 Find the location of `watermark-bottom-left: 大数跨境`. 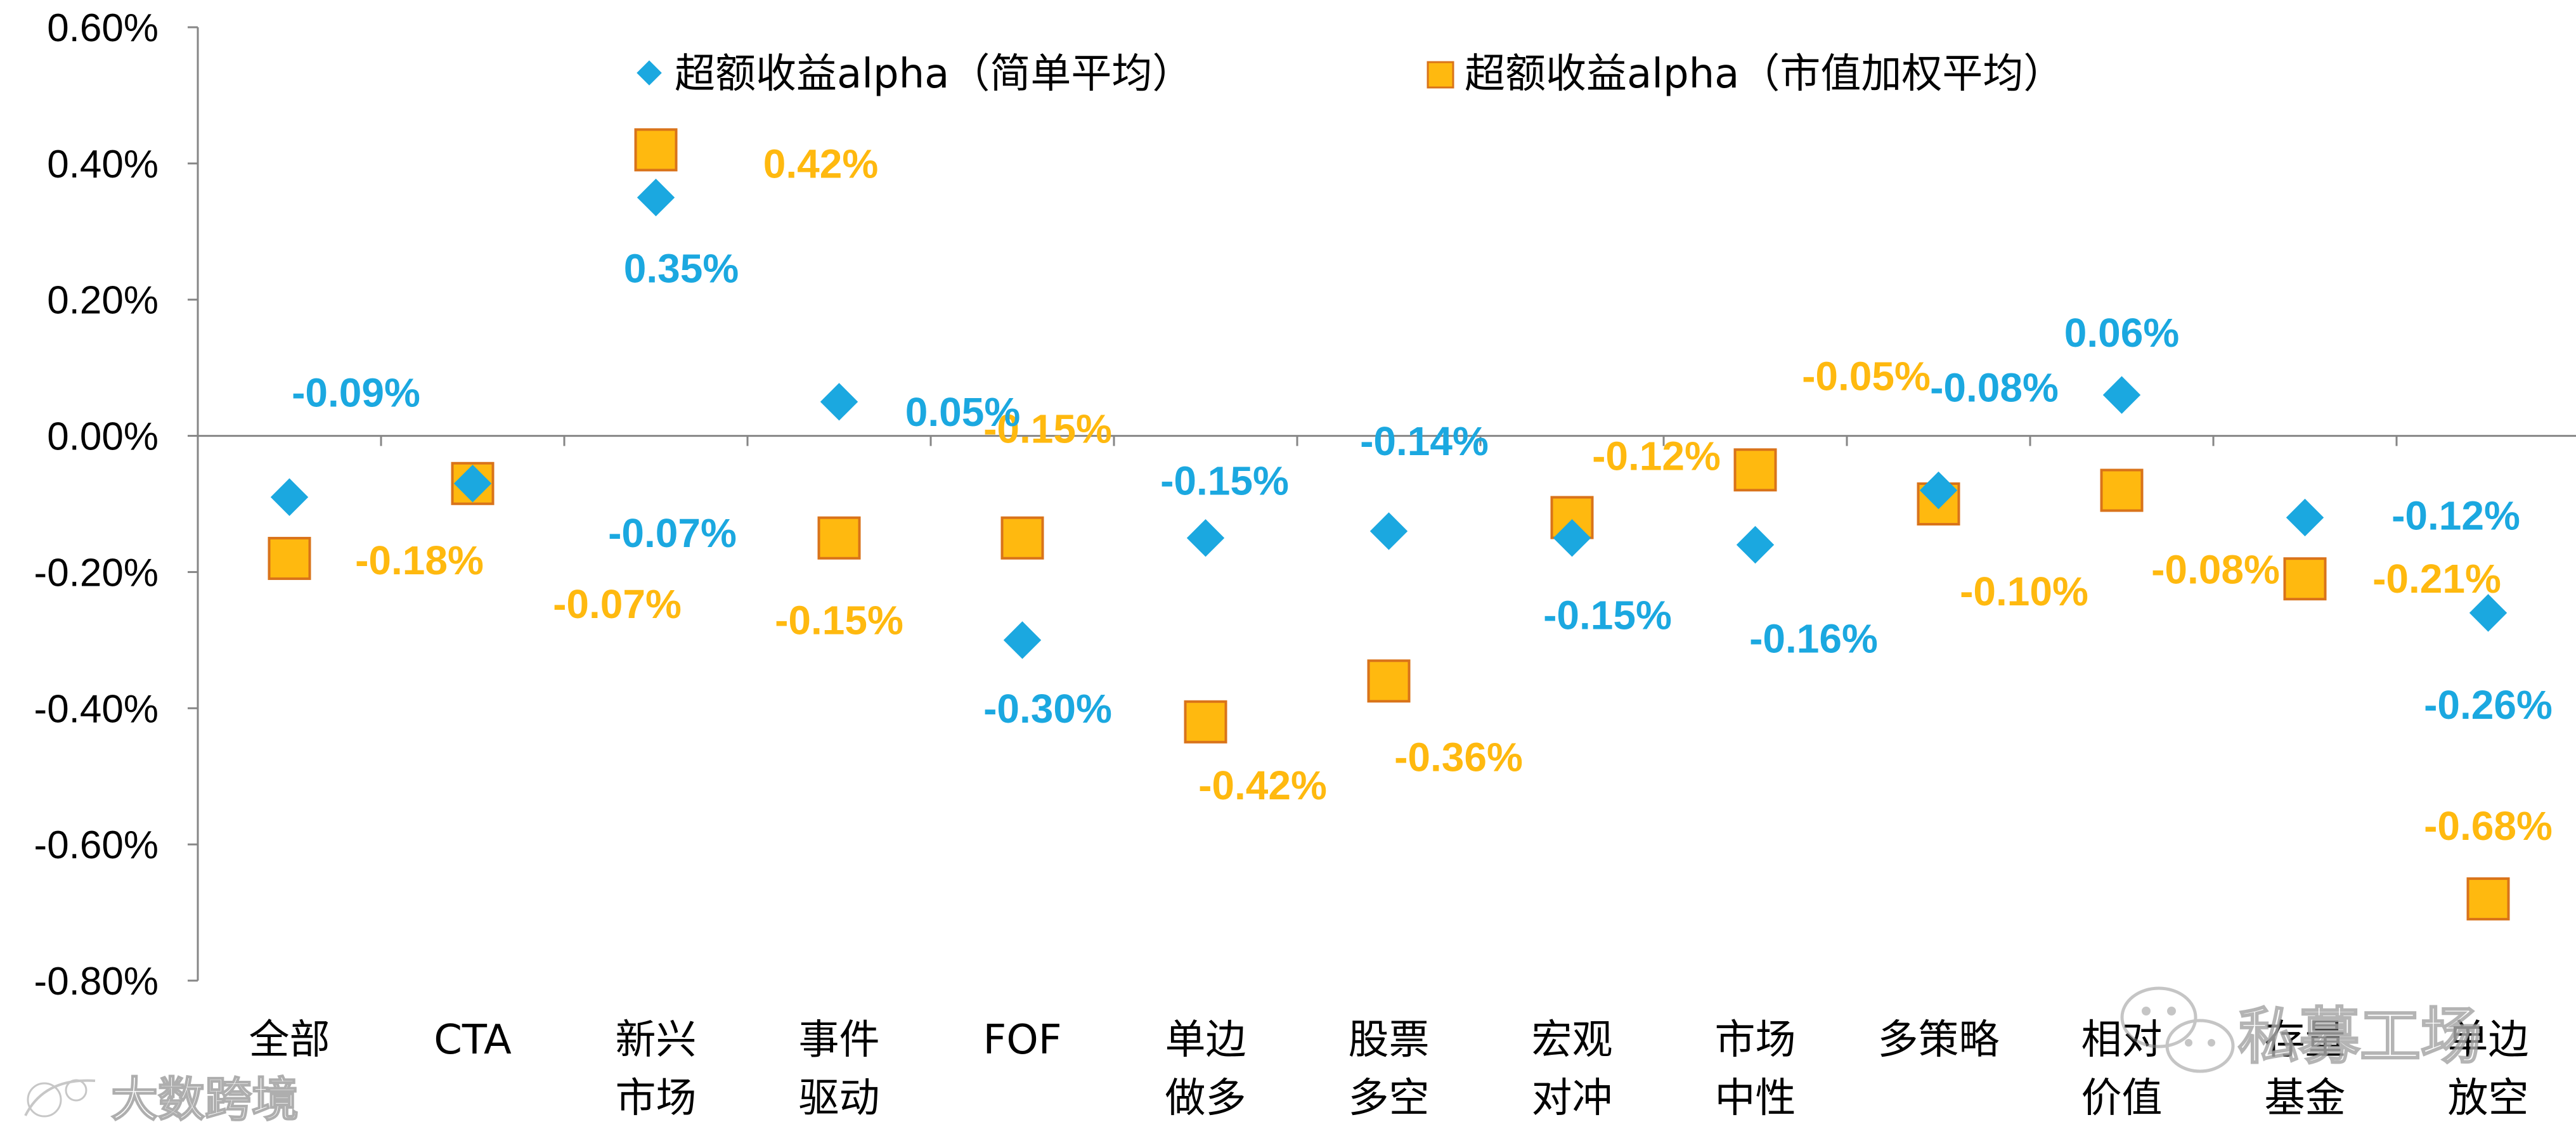

watermark-bottom-left: 大数跨境 is located at coordinates (205, 1100).